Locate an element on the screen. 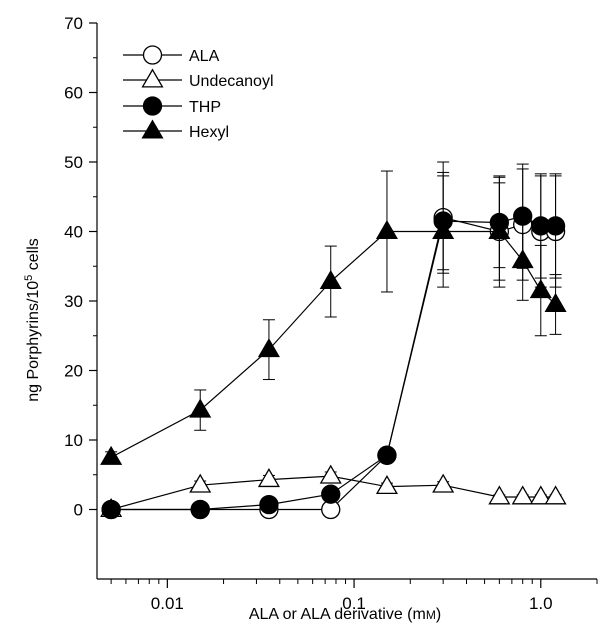 This screenshot has height=628, width=615. legend-item-thp: THP is located at coordinates (172, 106).